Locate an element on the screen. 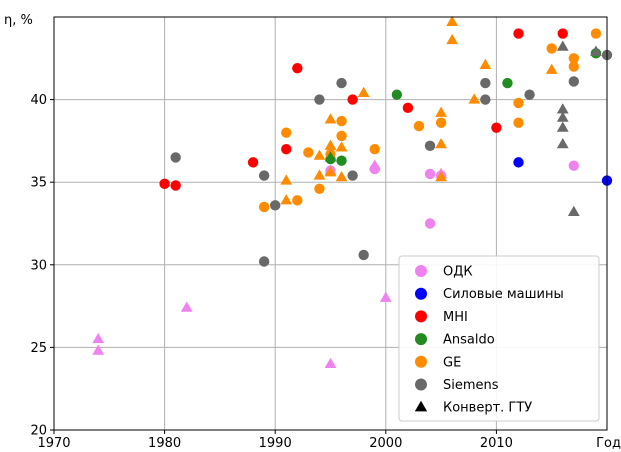 The image size is (621, 452). legend-label: Конверт. ГТУ is located at coordinates (487, 408).